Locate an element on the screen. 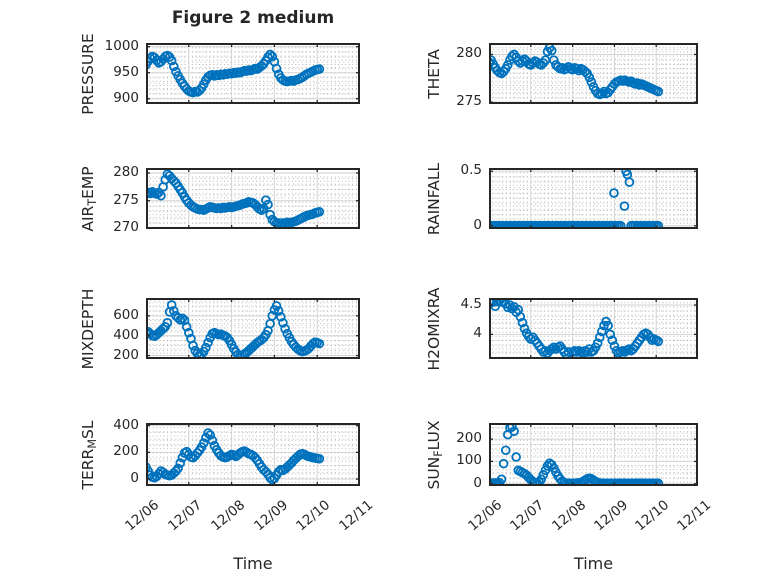 The height and width of the screenshot is (583, 778). y-tick-label: 950 is located at coordinates (126, 71).